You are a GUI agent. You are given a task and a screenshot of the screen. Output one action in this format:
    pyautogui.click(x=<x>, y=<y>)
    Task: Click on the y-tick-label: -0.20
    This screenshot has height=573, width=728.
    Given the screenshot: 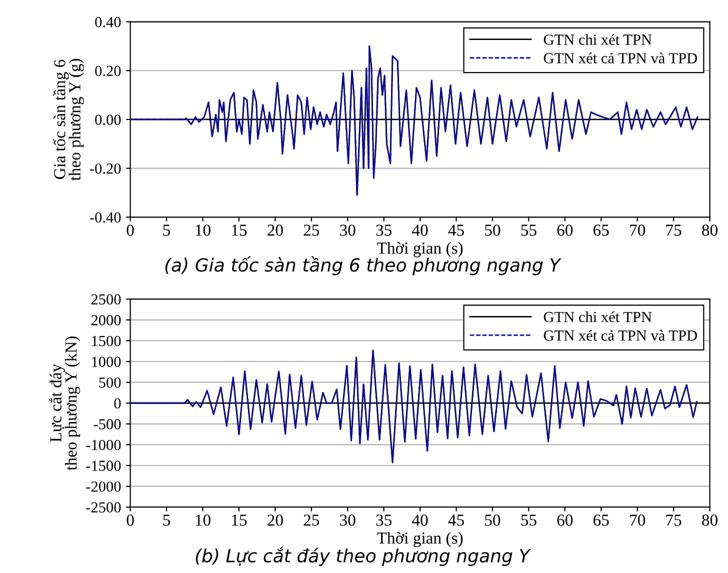 What is the action you would take?
    pyautogui.click(x=105, y=168)
    